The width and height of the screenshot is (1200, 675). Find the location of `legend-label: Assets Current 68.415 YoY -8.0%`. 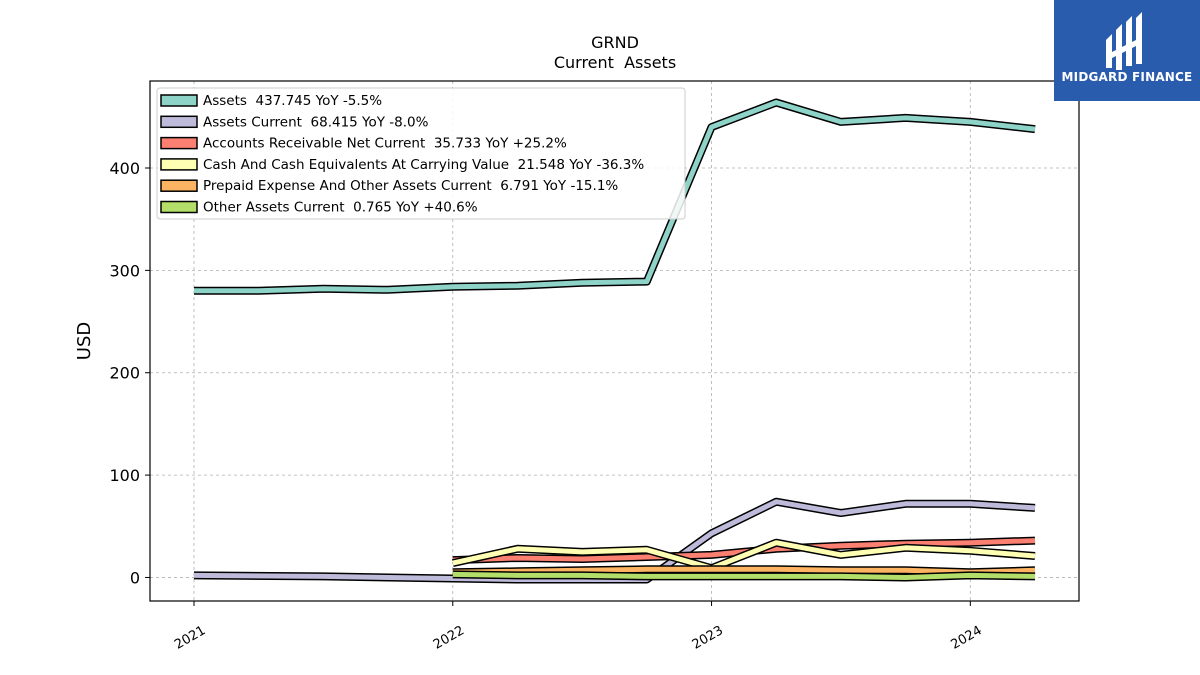

legend-label: Assets Current 68.415 YoY -8.0% is located at coordinates (316, 122).